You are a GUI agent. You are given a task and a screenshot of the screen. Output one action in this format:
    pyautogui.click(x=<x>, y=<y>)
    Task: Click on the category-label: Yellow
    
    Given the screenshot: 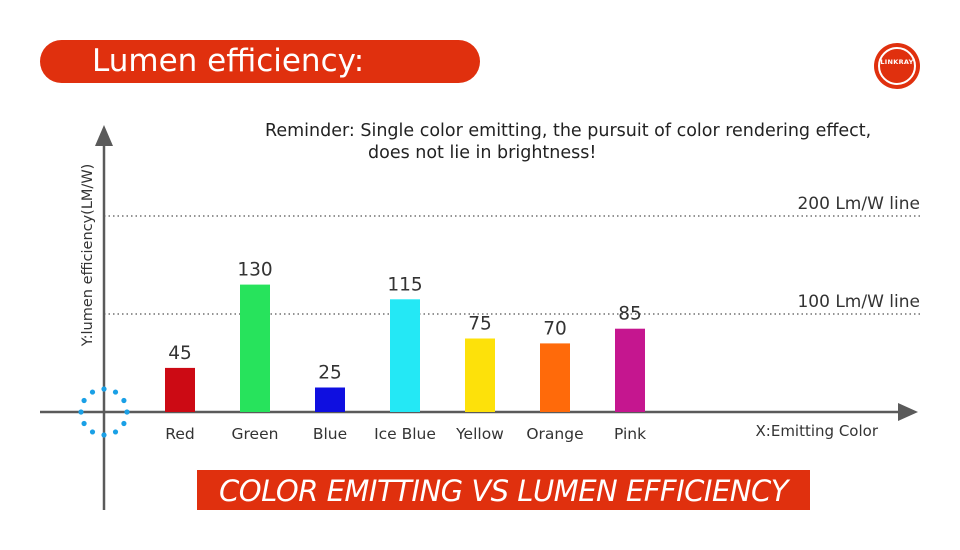 What is the action you would take?
    pyautogui.click(x=479, y=434)
    